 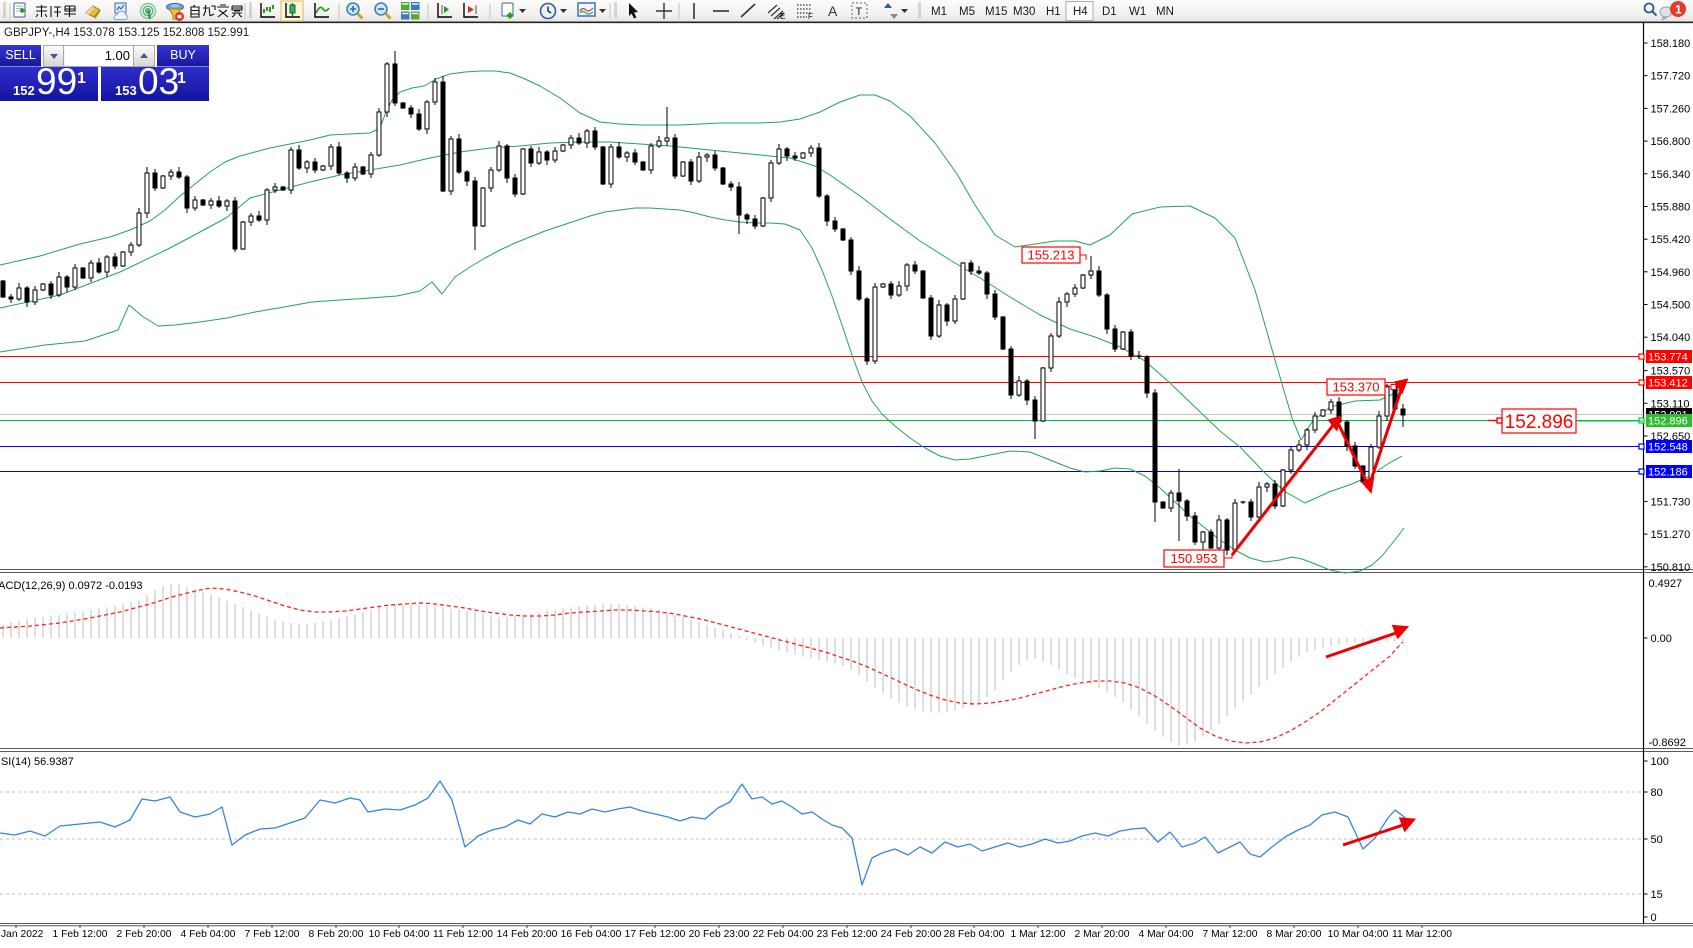 What do you see at coordinates (1165, 12) in the screenshot?
I see `svg-text: MN` at bounding box center [1165, 12].